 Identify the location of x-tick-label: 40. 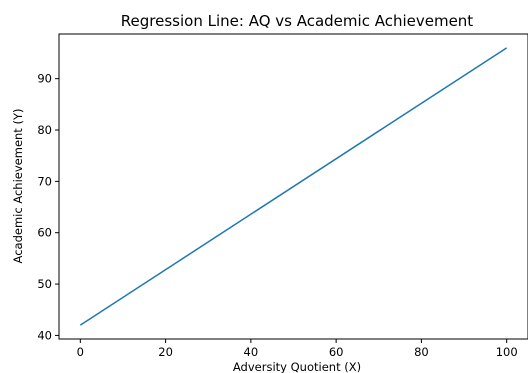
(251, 352).